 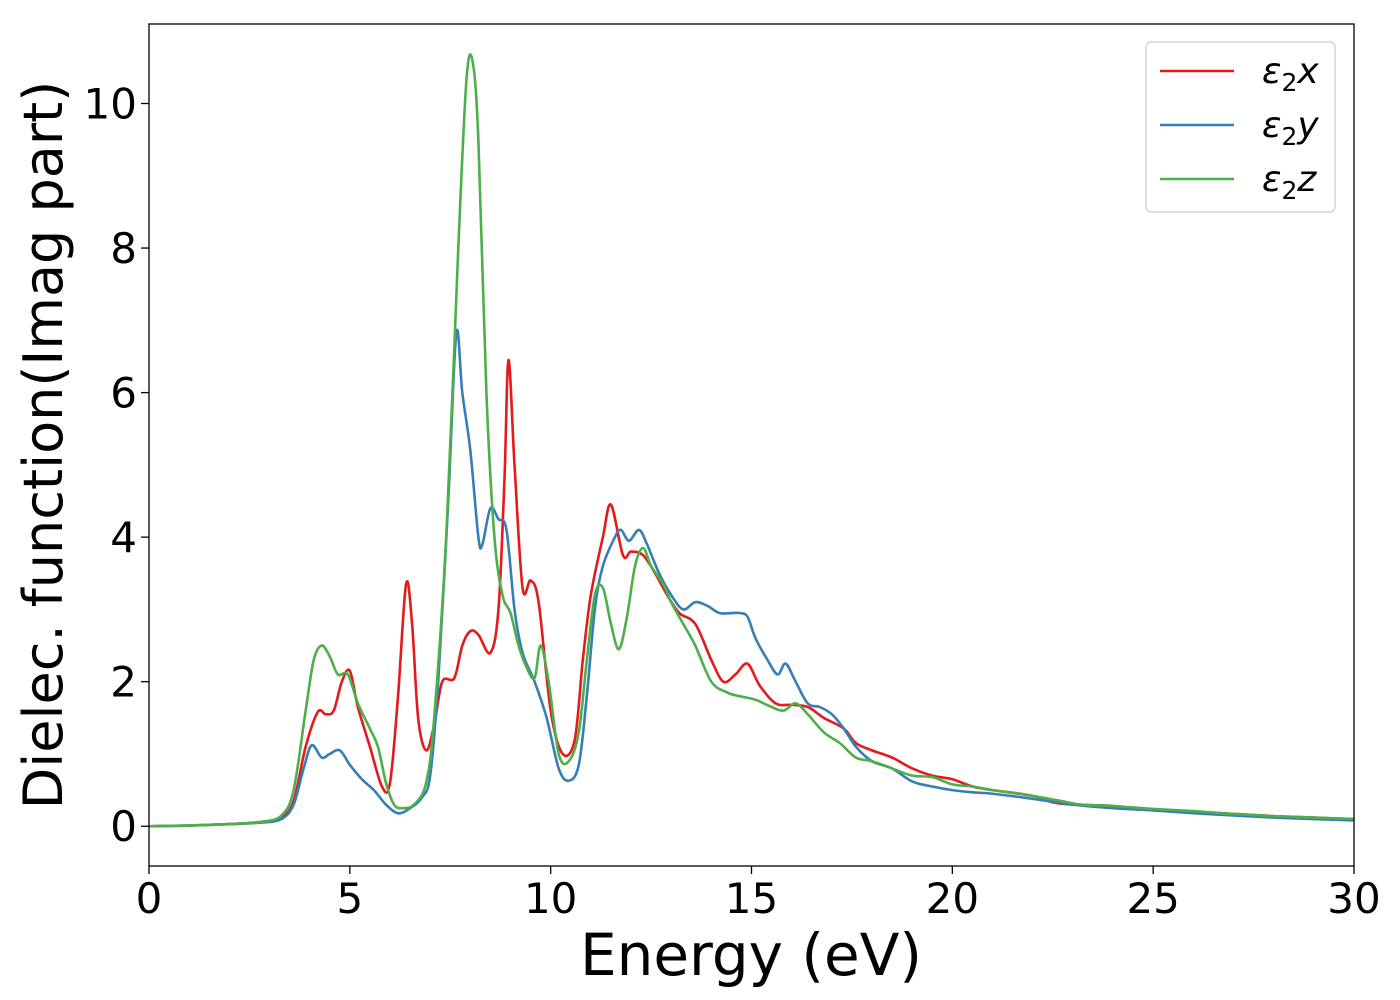 What do you see at coordinates (43, 445) in the screenshot?
I see `y-axis-title: Dielec. function(Imag part)` at bounding box center [43, 445].